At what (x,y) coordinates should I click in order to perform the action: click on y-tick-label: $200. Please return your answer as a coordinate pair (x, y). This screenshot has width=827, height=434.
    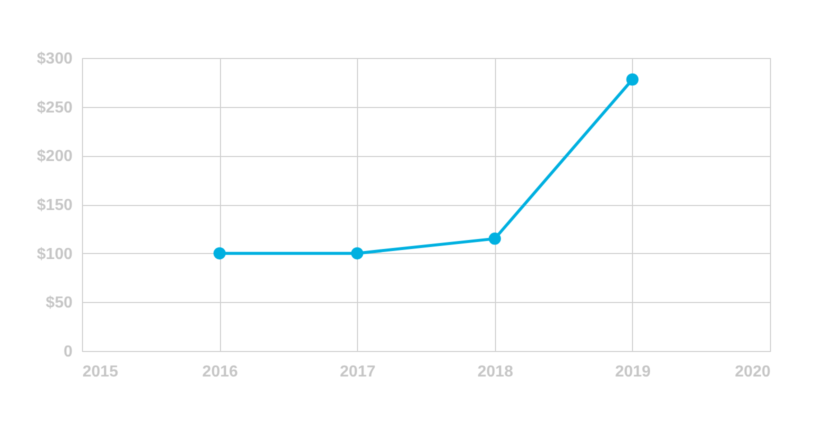
    Looking at the image, I should click on (54, 157).